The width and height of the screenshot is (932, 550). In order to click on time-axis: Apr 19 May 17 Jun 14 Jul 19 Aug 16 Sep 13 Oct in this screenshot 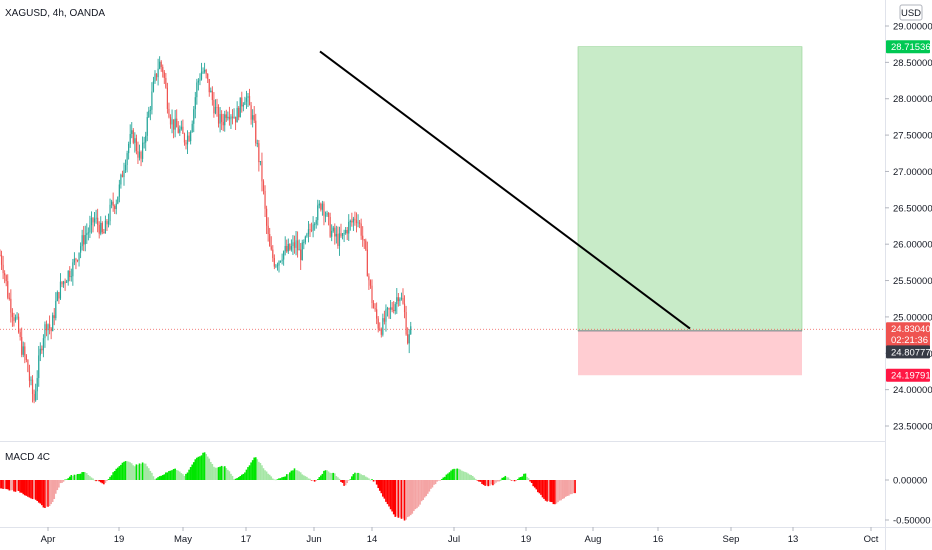, I will do `click(460, 536)`.